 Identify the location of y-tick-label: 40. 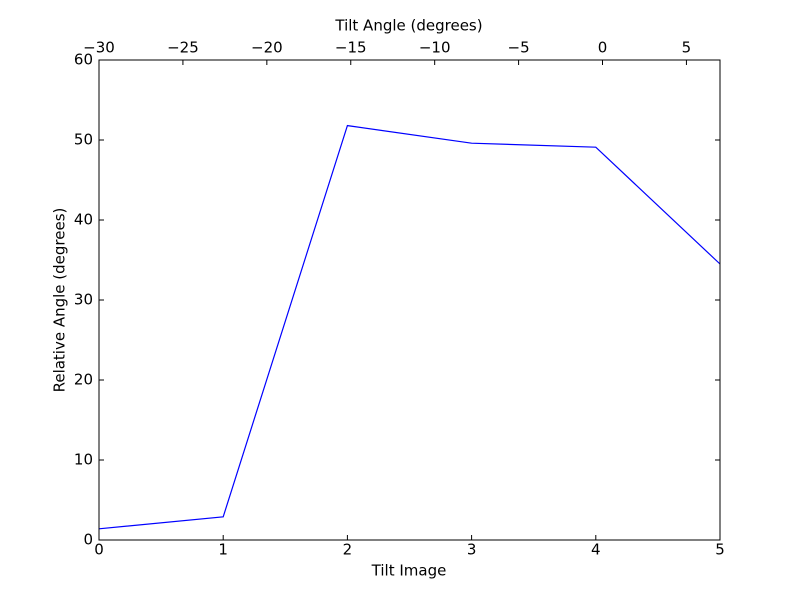
(83, 220).